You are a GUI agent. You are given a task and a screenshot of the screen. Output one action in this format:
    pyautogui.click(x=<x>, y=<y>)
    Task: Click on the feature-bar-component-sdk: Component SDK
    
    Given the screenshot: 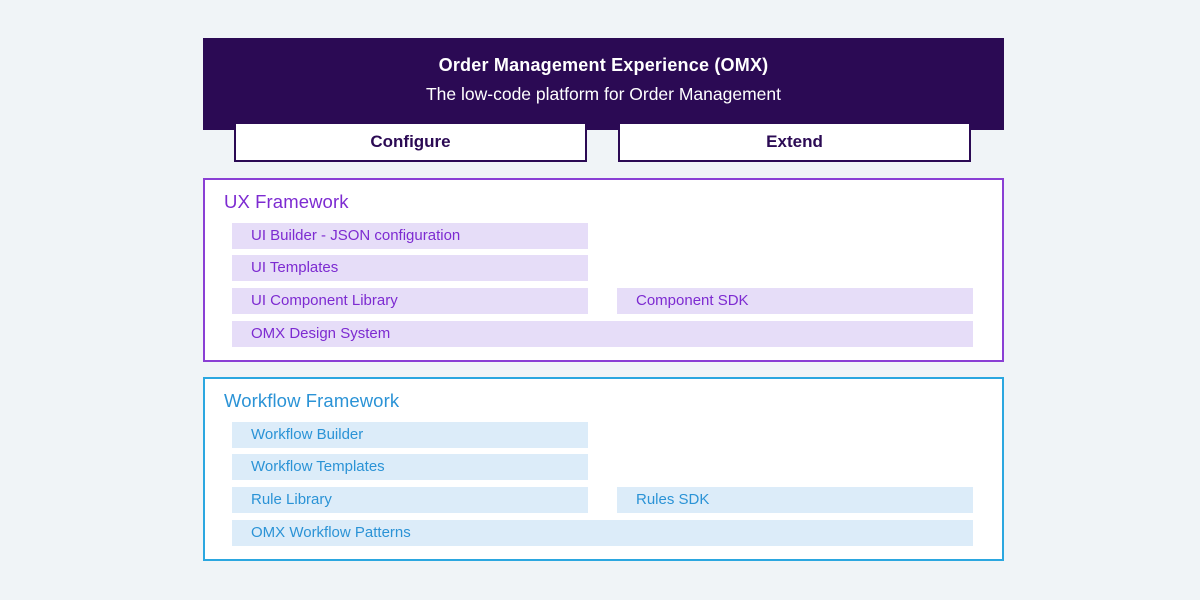 What is the action you would take?
    pyautogui.click(x=795, y=301)
    